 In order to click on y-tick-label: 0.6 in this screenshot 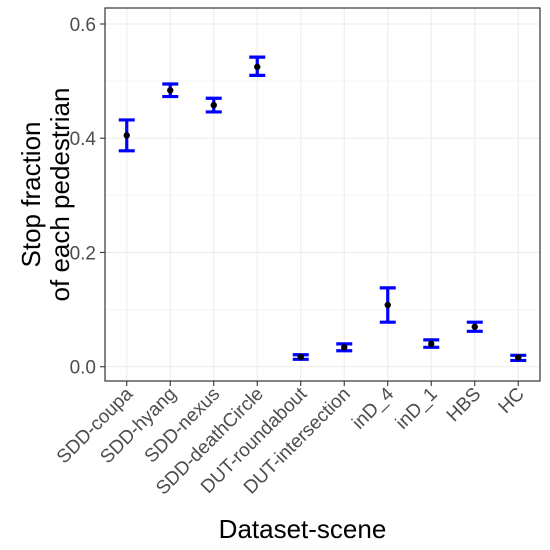, I will do `click(83, 25)`.